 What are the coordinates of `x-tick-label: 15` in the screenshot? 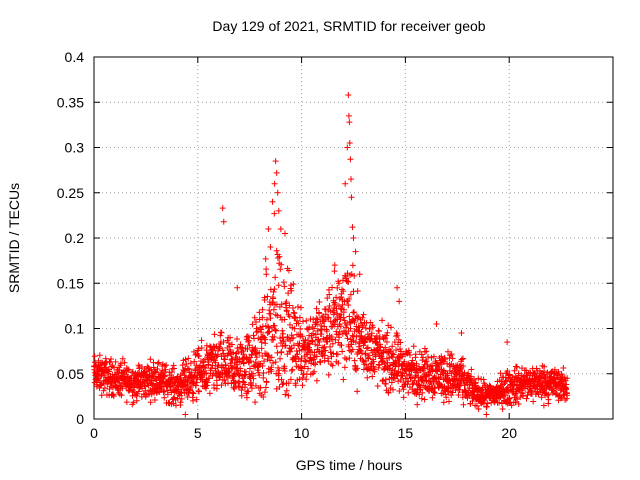 It's located at (406, 433).